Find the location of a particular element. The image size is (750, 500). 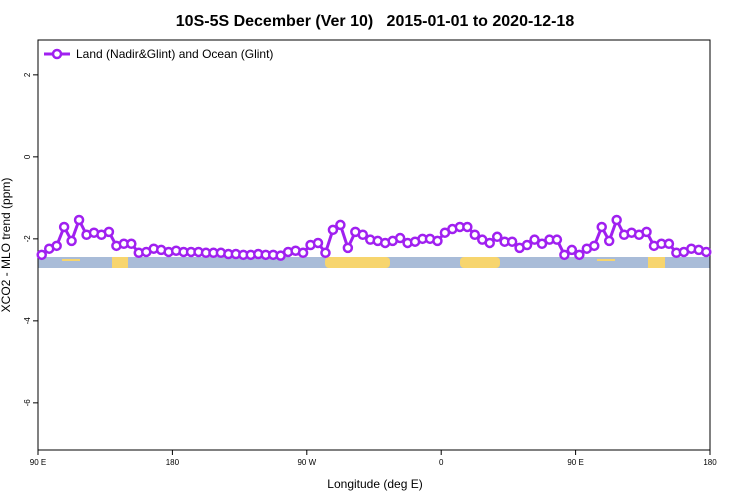

x-tick-label: 90 W is located at coordinates (306, 462).